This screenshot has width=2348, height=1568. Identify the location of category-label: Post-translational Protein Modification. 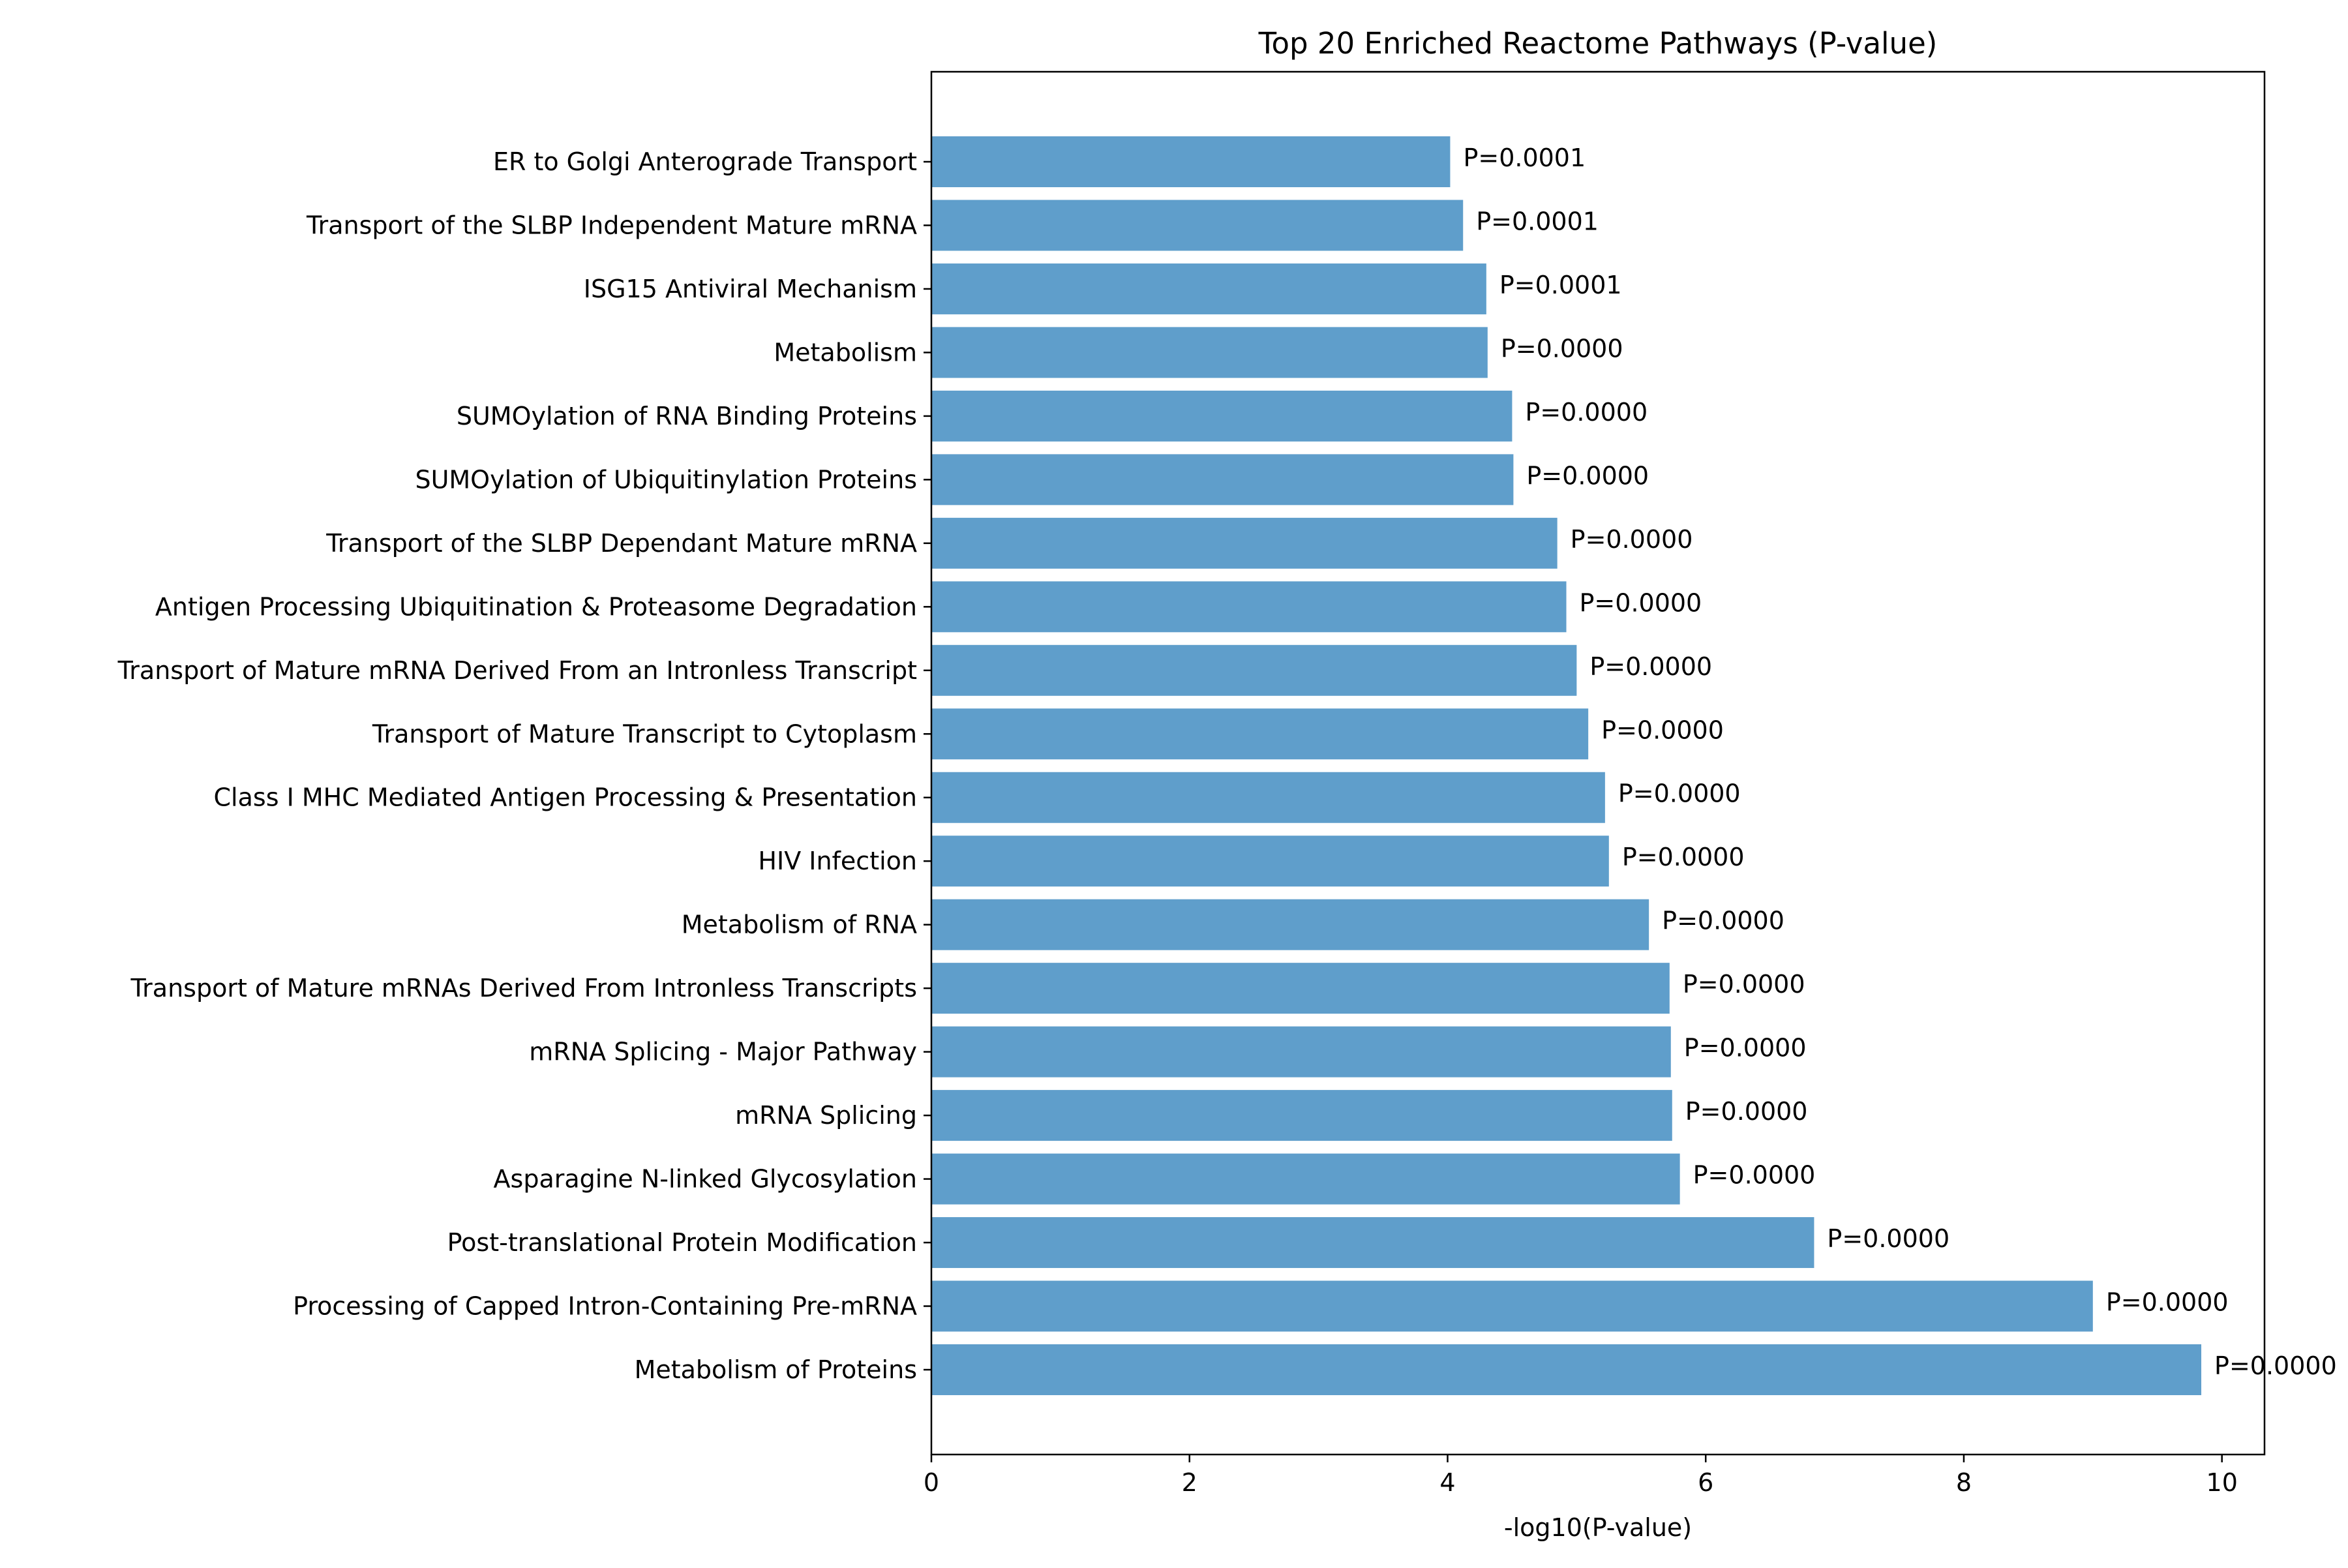
(682, 1242).